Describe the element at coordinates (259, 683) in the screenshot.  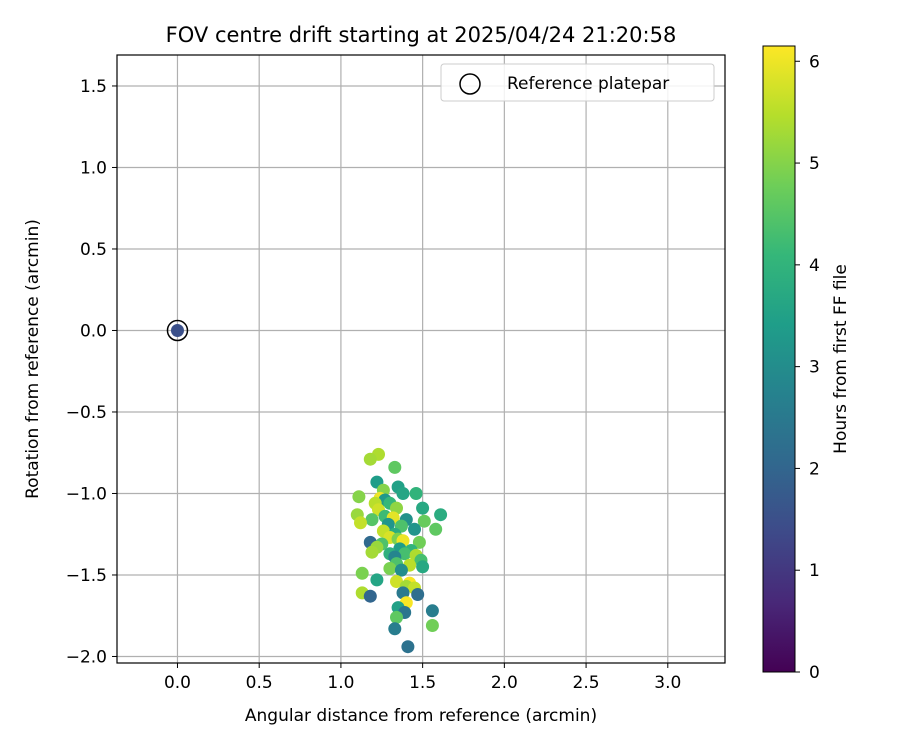
I see `x-tick-label: 0.5` at that location.